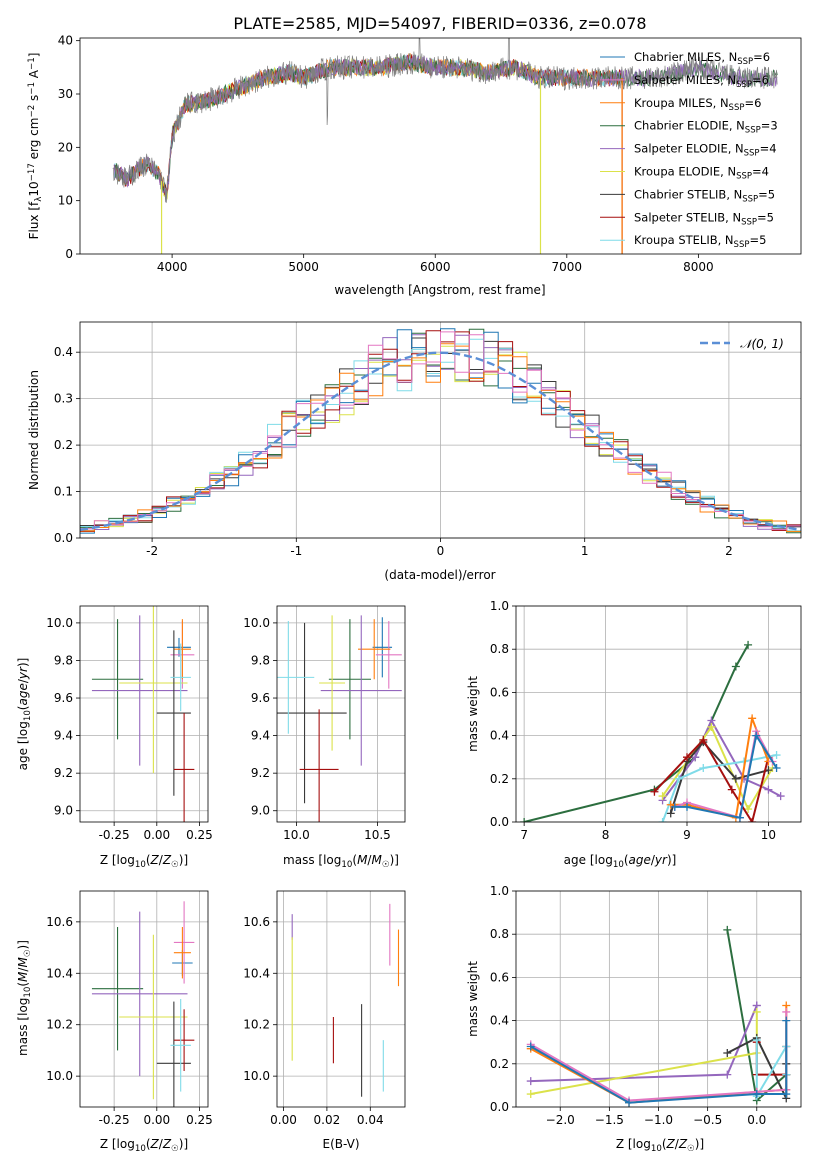  What do you see at coordinates (499, 649) in the screenshot?
I see `y-tick-label: 0.8` at bounding box center [499, 649].